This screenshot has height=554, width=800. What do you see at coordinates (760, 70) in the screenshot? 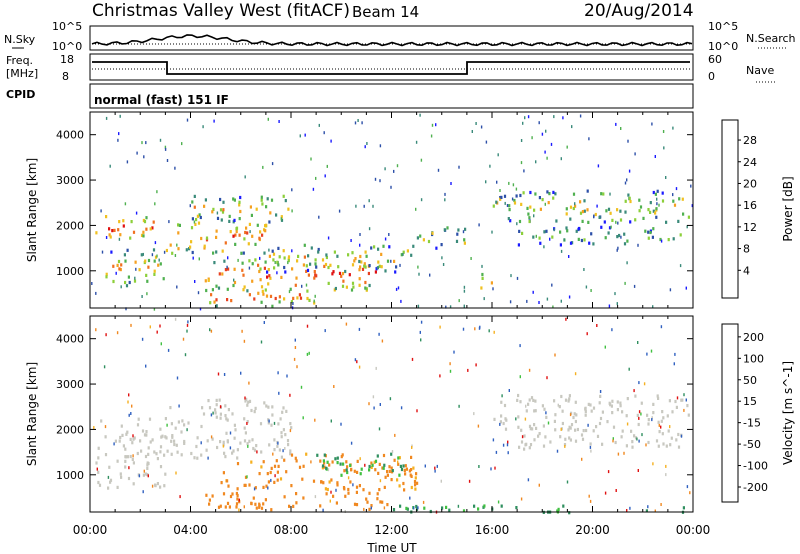
I see `nave-label: Nave` at bounding box center [760, 70].